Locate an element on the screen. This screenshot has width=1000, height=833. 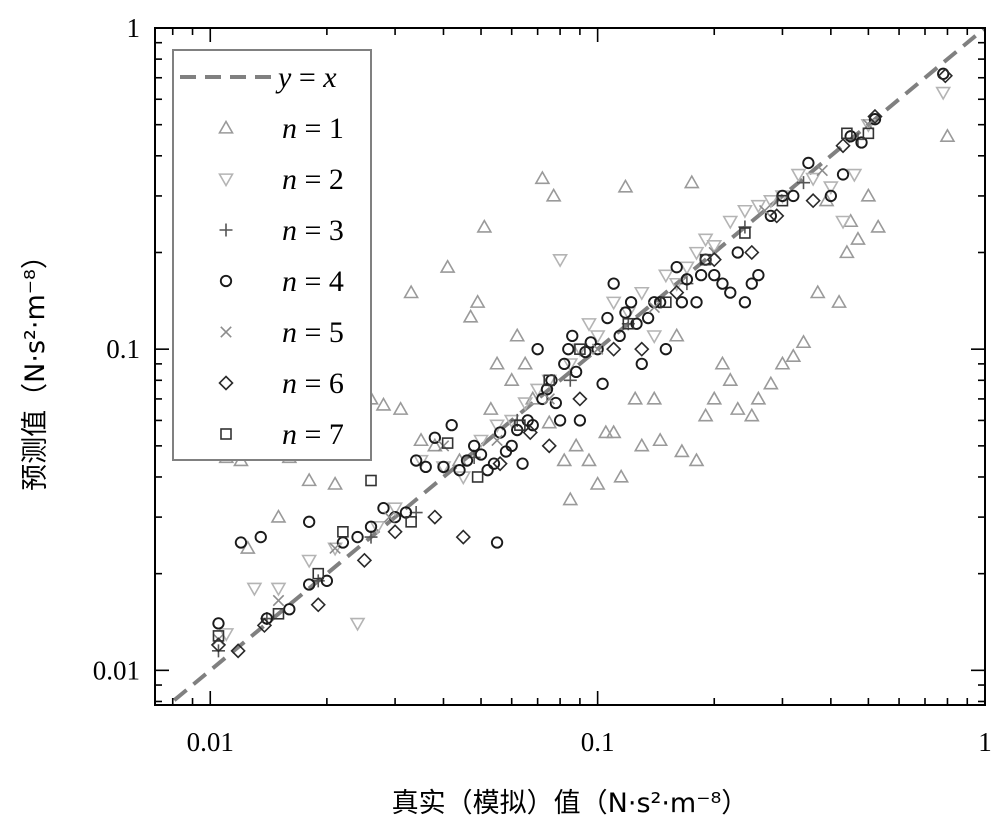
legend-marker-n7 is located at coordinates (226, 434).